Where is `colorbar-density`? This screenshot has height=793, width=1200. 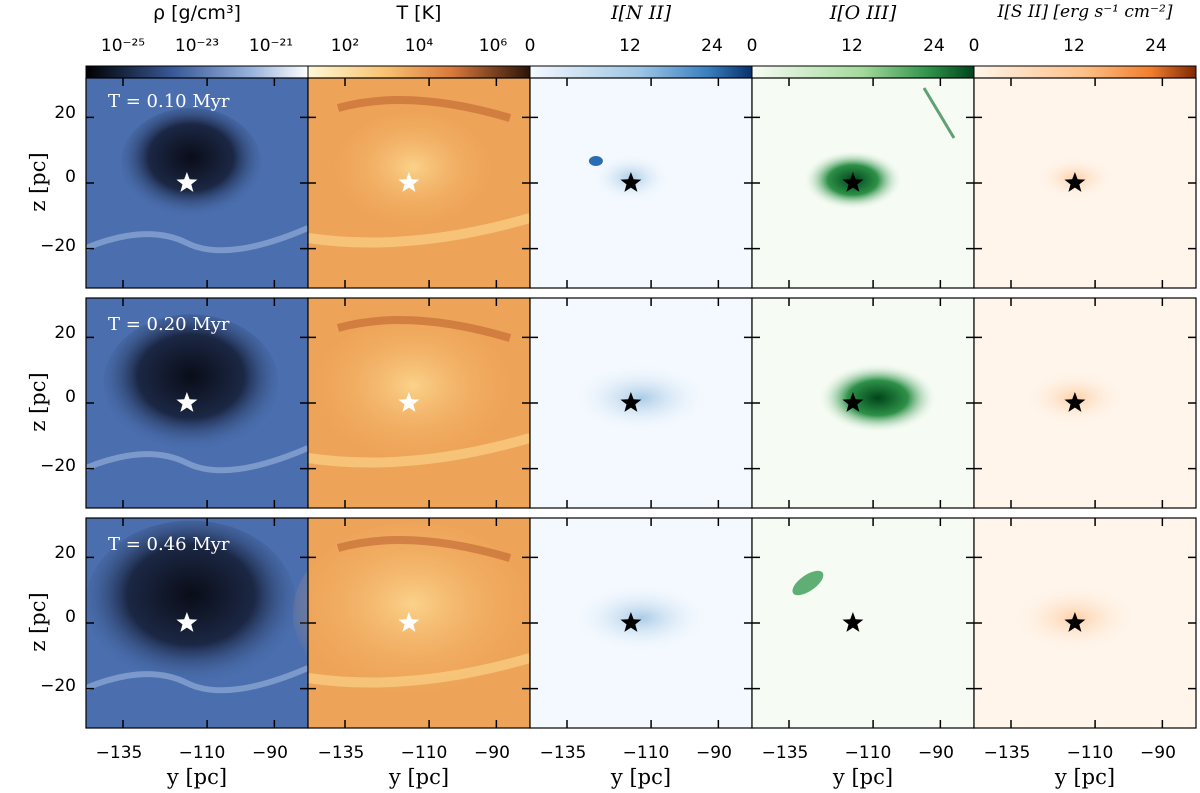
colorbar-density is located at coordinates (197, 72).